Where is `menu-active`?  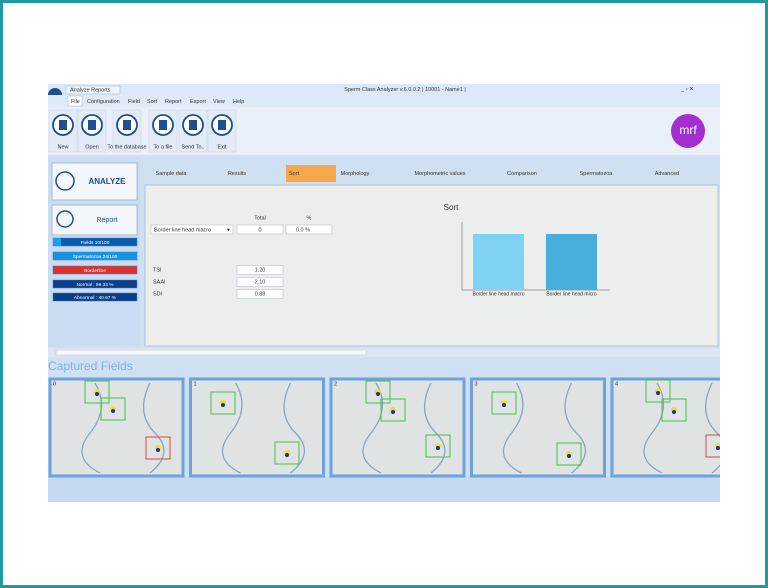
menu-active is located at coordinates (75, 101).